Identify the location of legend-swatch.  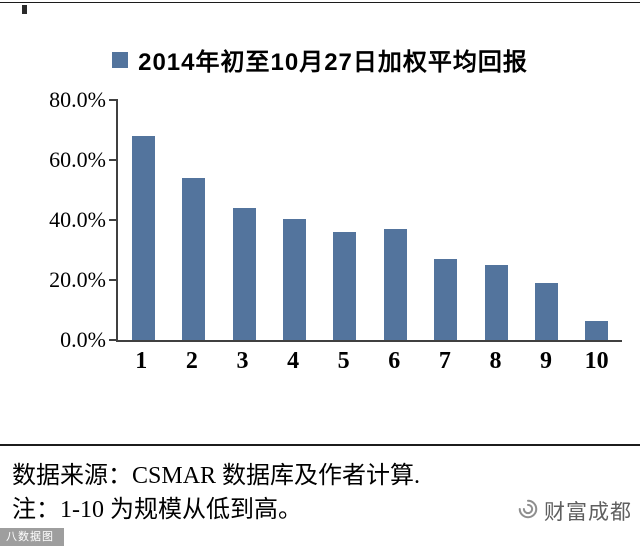
(120, 59).